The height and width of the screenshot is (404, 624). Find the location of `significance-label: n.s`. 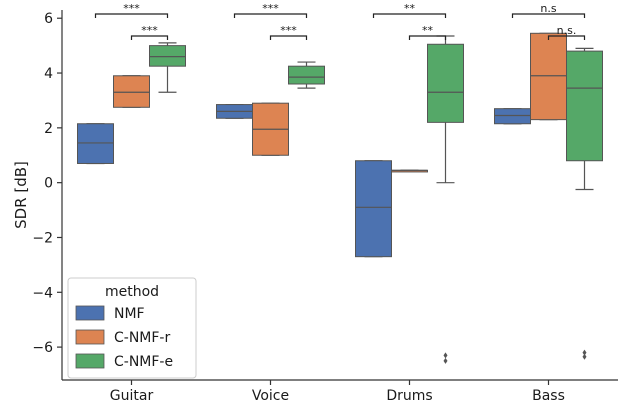

significance-label: n.s is located at coordinates (548, 8).